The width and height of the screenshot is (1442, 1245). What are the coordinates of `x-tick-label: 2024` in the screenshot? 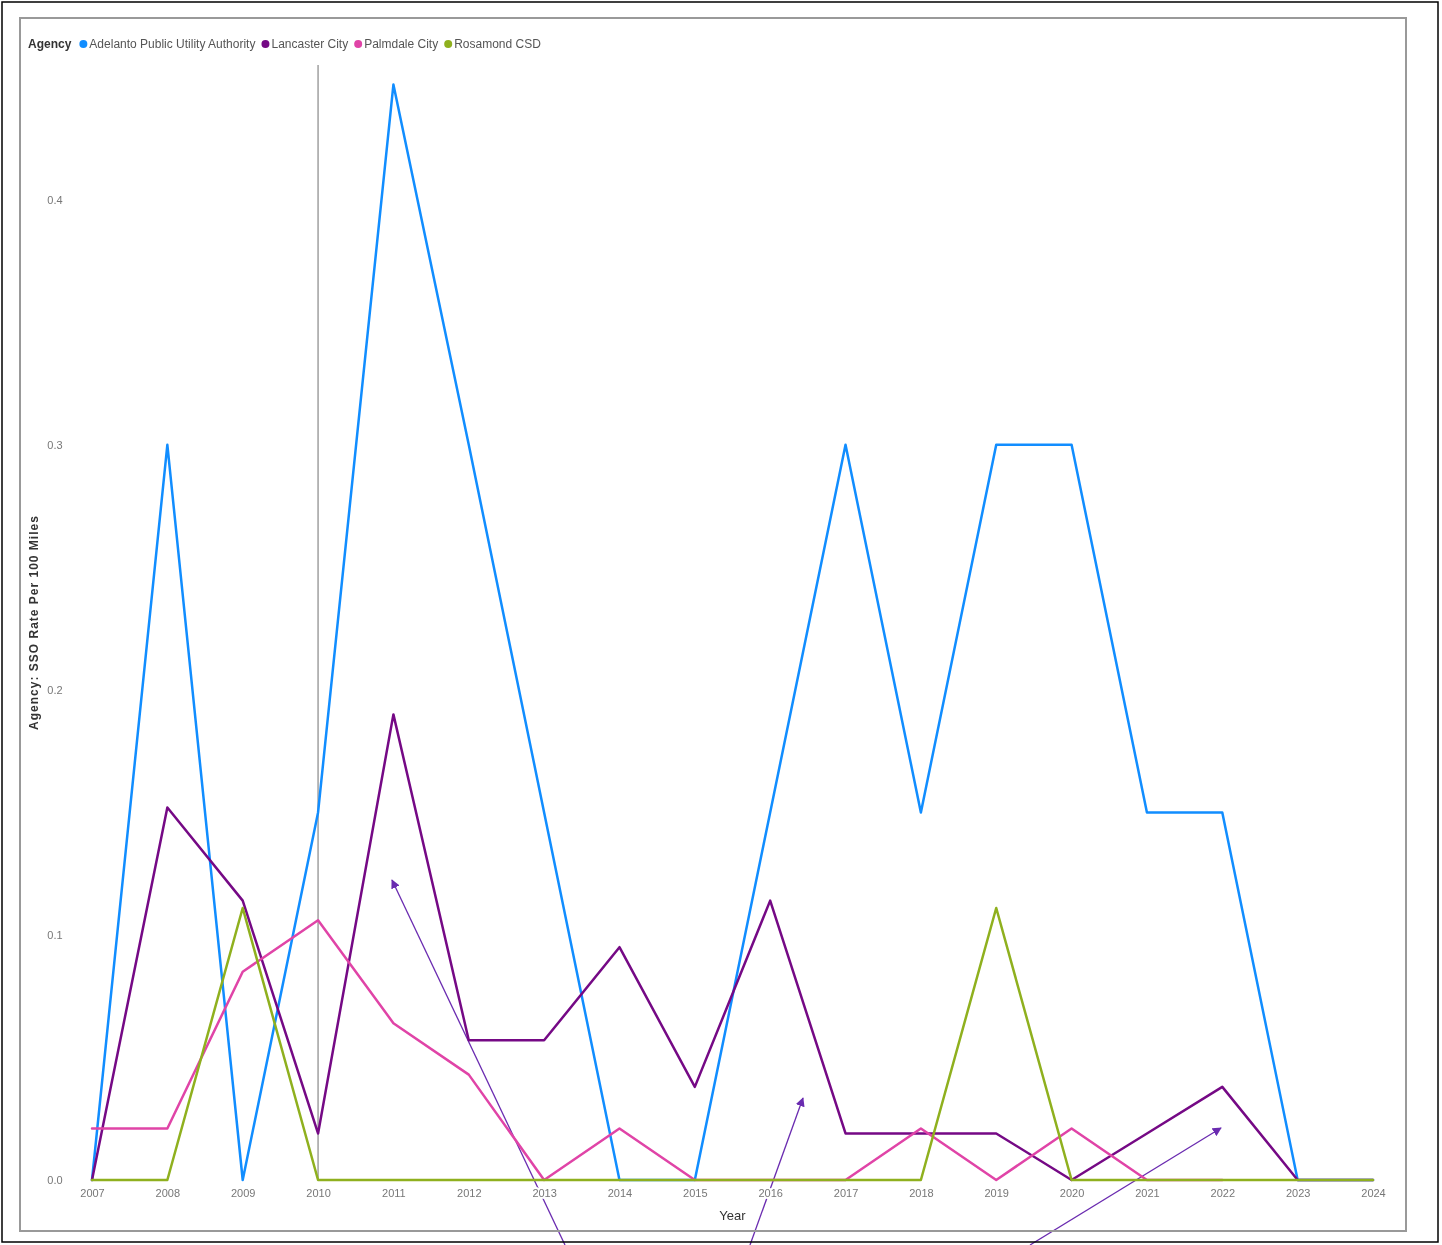 It's located at (1373, 1192).